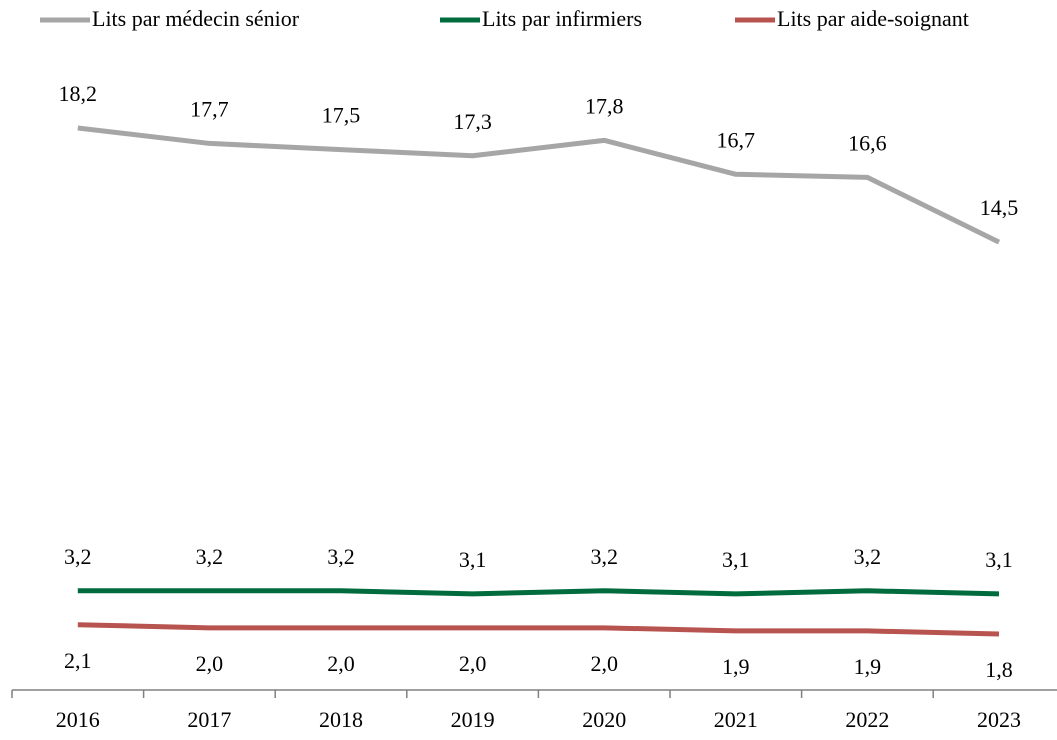 Image resolution: width=1057 pixels, height=740 pixels. What do you see at coordinates (472, 121) in the screenshot?
I see `data-label: 17,3` at bounding box center [472, 121].